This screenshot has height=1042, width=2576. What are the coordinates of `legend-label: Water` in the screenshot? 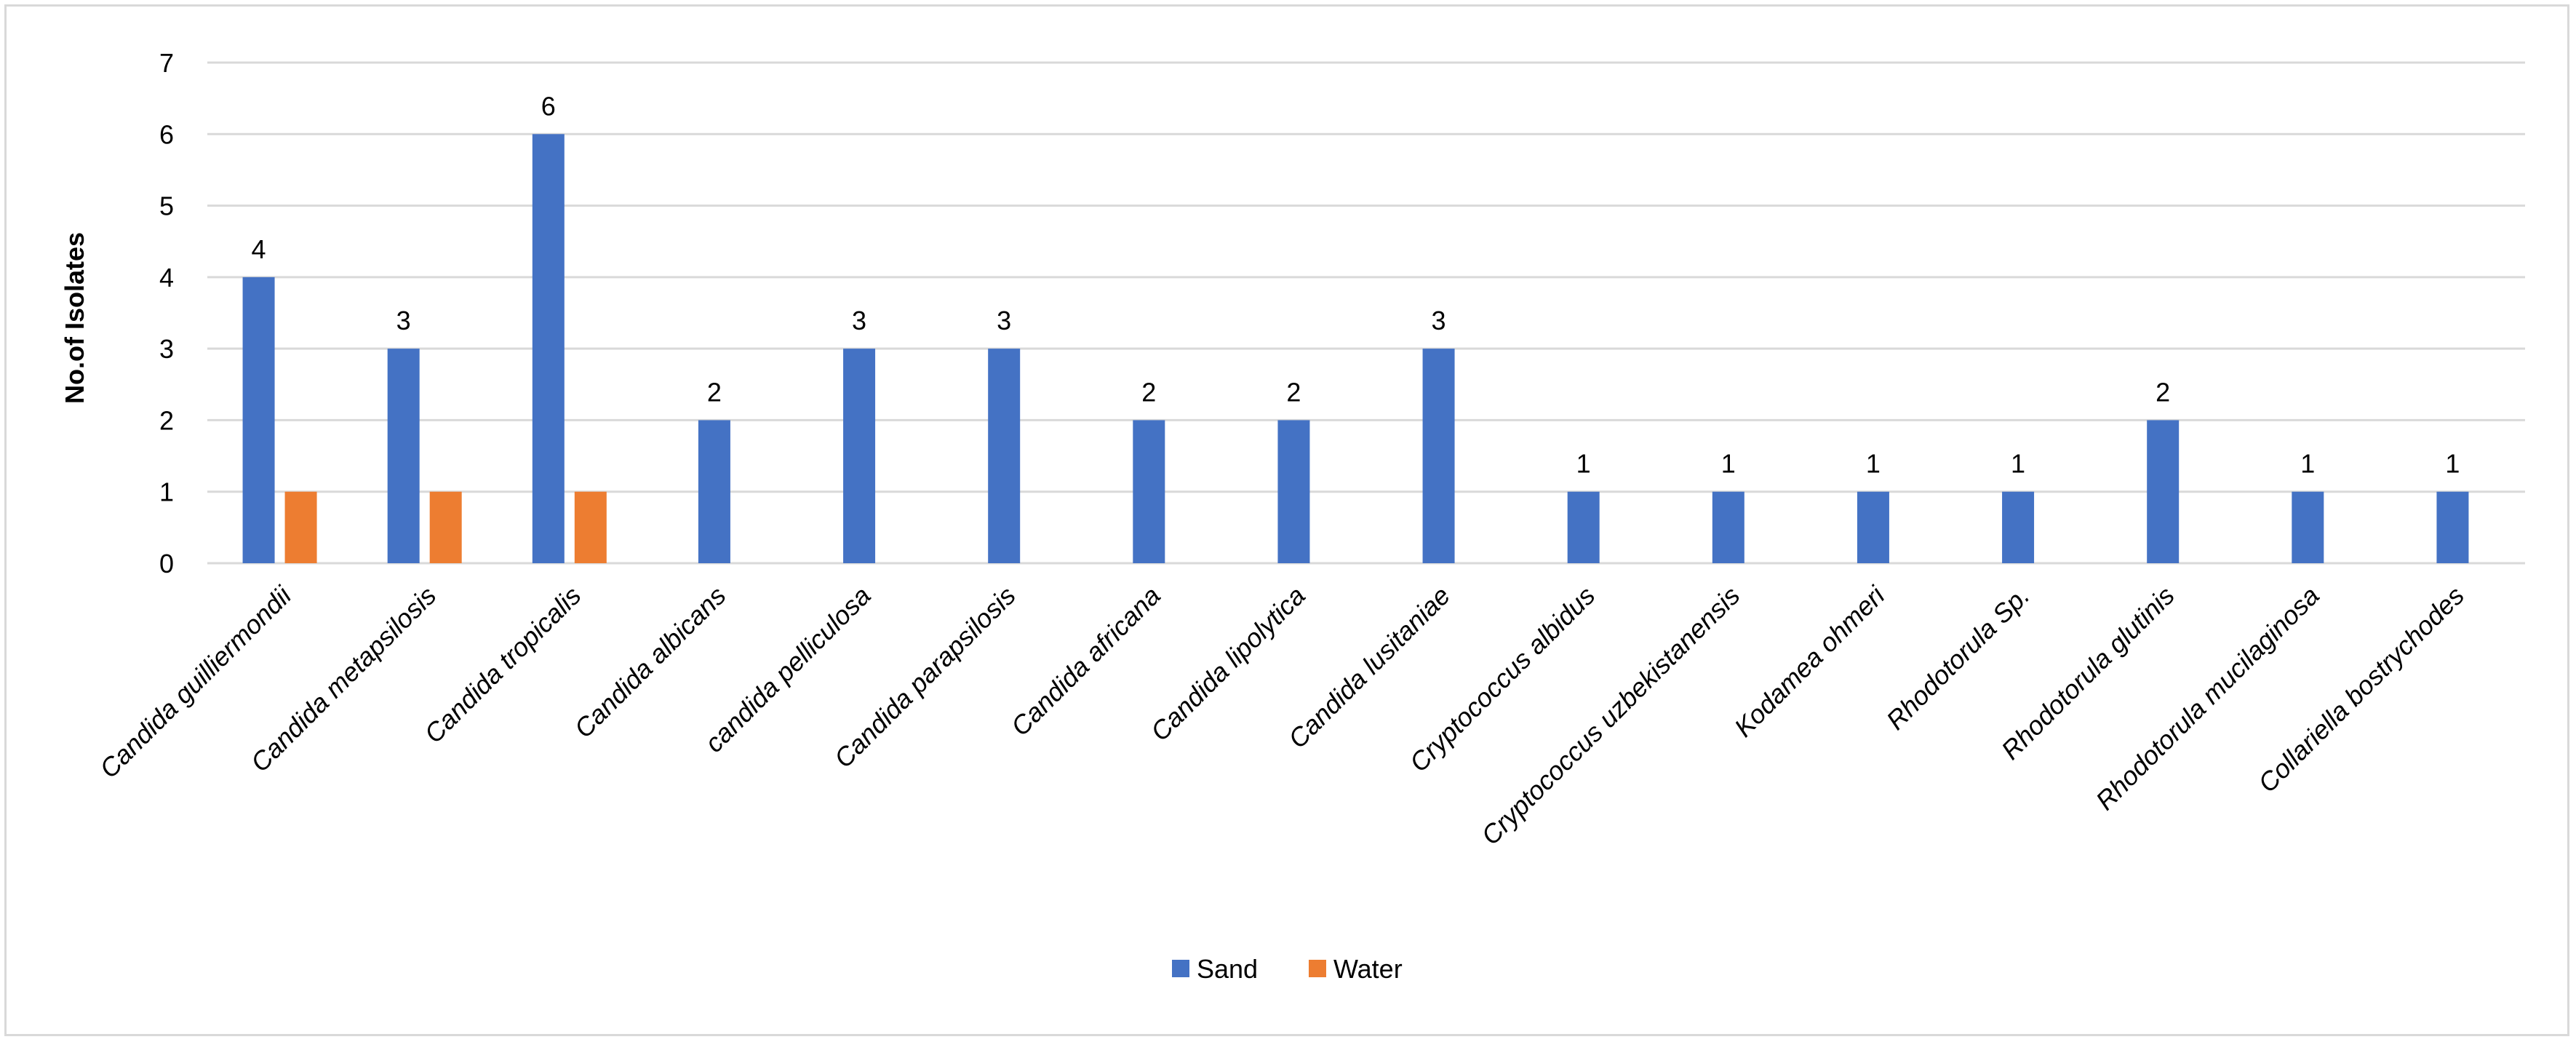 It's located at (1368, 969).